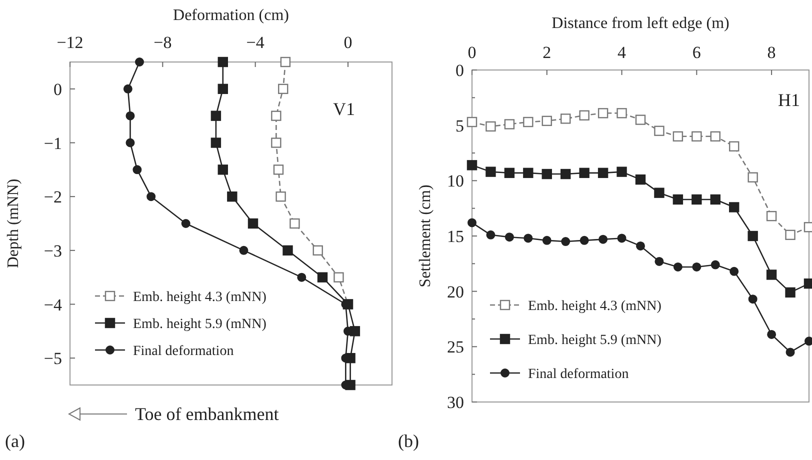 Image resolution: width=812 pixels, height=460 pixels. What do you see at coordinates (641, 23) in the screenshot?
I see `x-axis-title: Distance from left edge (m)` at bounding box center [641, 23].